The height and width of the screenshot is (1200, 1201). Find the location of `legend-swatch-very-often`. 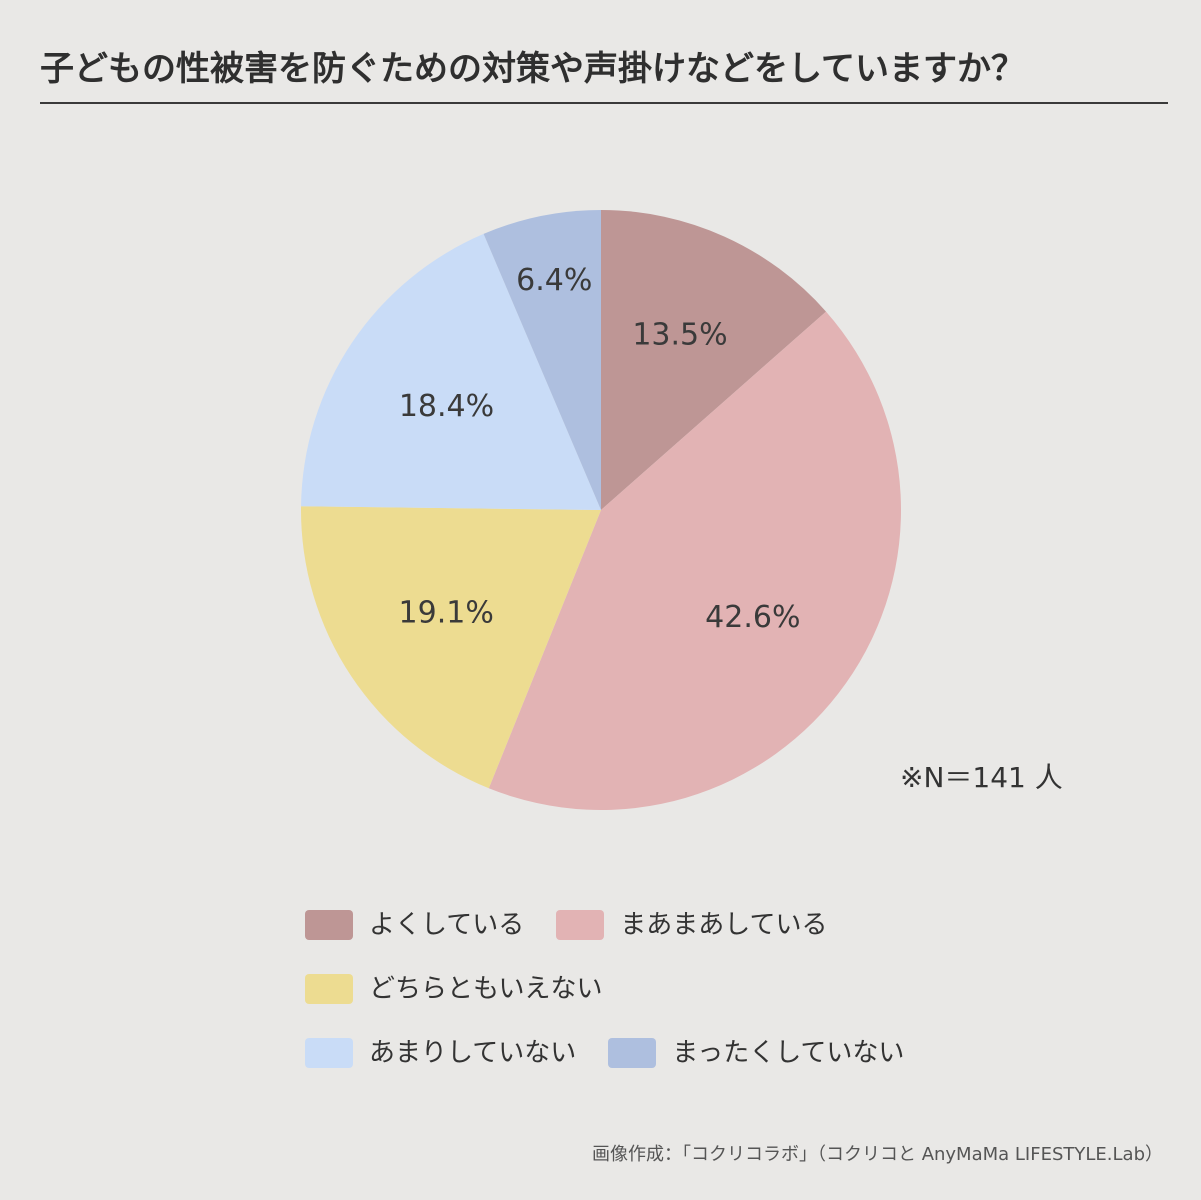

legend-swatch-very-often is located at coordinates (329, 925).